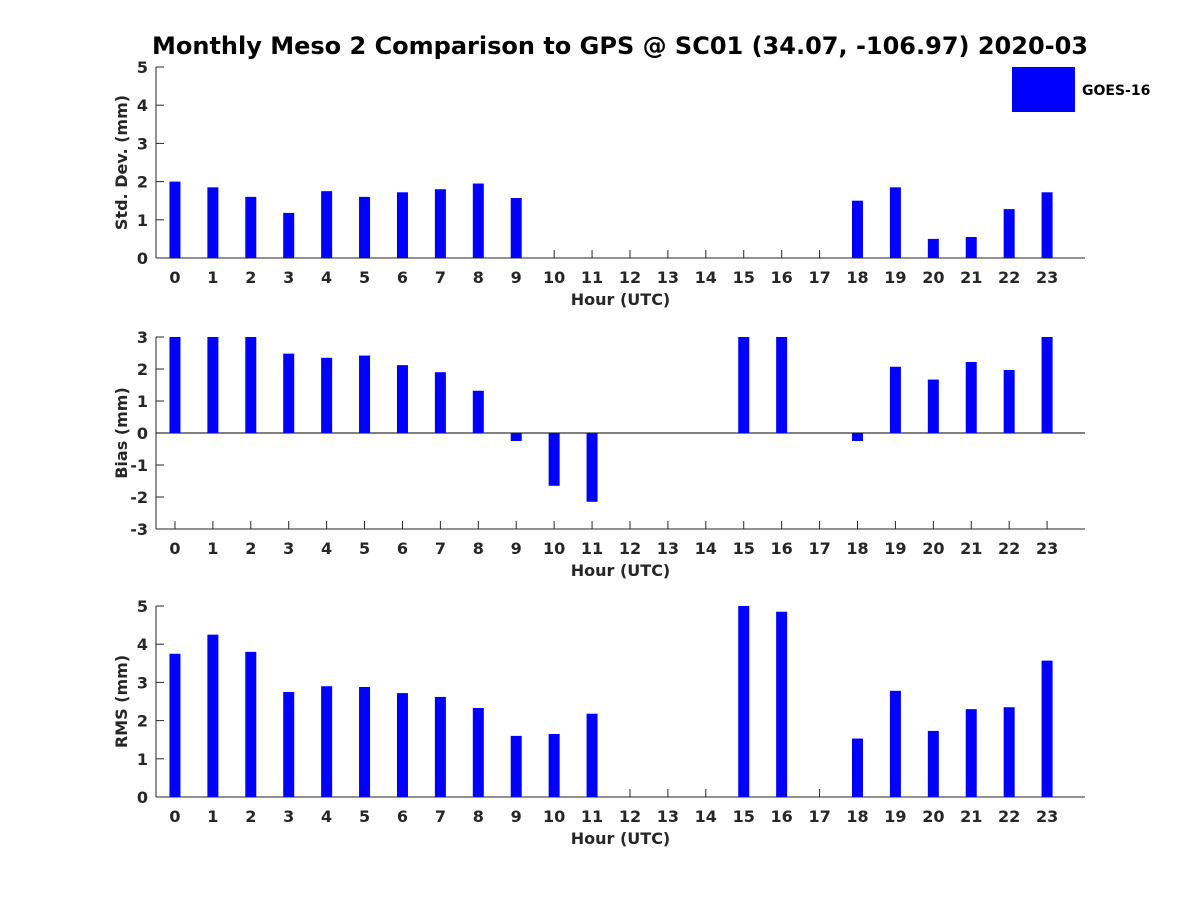 The width and height of the screenshot is (1200, 900). What do you see at coordinates (139, 529) in the screenshot?
I see `y-tick-label: -3` at bounding box center [139, 529].